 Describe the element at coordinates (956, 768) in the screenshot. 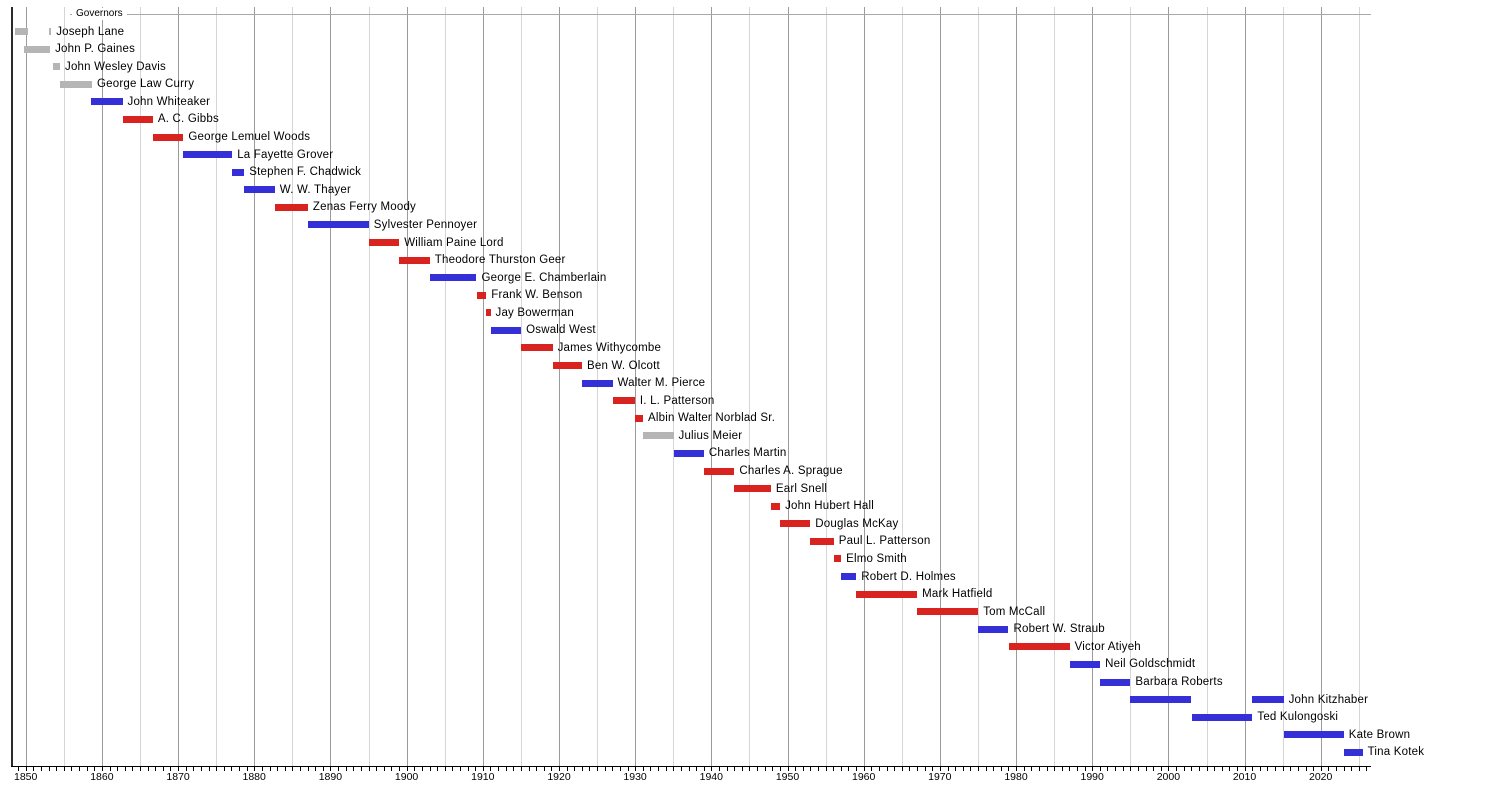

I see `axis-tick-1972` at that location.